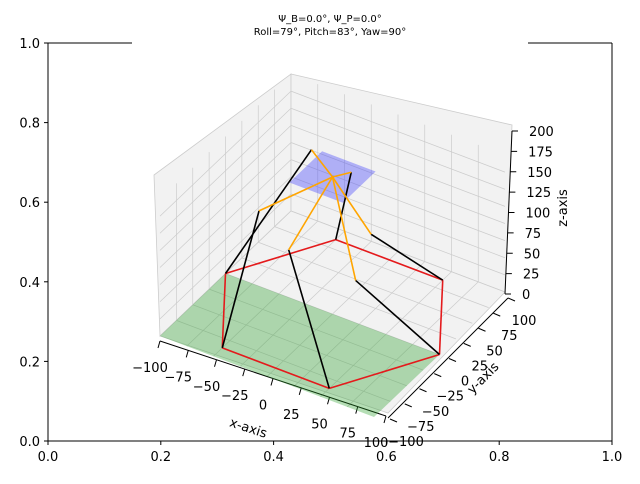 This screenshot has width=640, height=484. I want to click on y-tick-label: 0, so click(465, 382).